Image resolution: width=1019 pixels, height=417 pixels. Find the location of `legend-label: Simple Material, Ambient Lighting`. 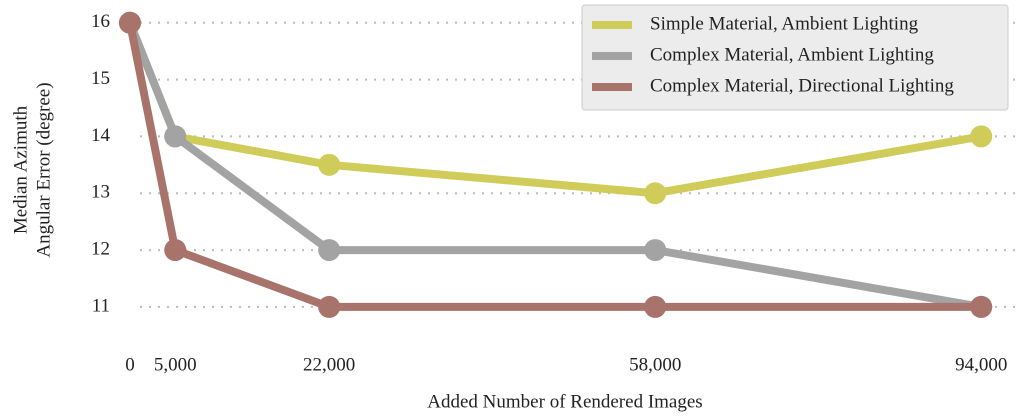

legend-label: Simple Material, Ambient Lighting is located at coordinates (784, 23).